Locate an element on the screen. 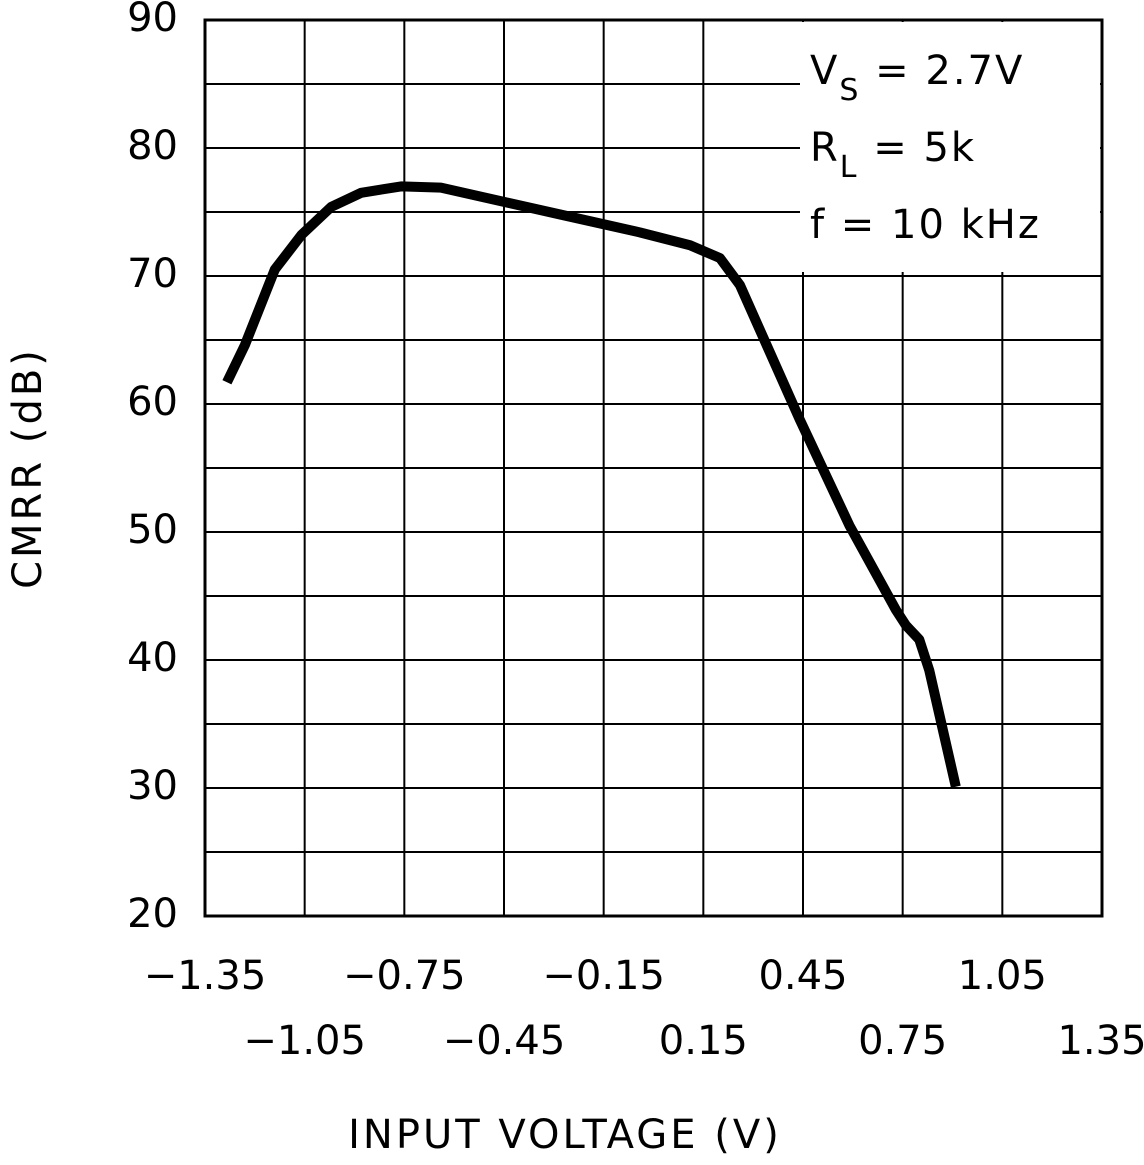  x-tick-label: −1.35 is located at coordinates (205, 976).